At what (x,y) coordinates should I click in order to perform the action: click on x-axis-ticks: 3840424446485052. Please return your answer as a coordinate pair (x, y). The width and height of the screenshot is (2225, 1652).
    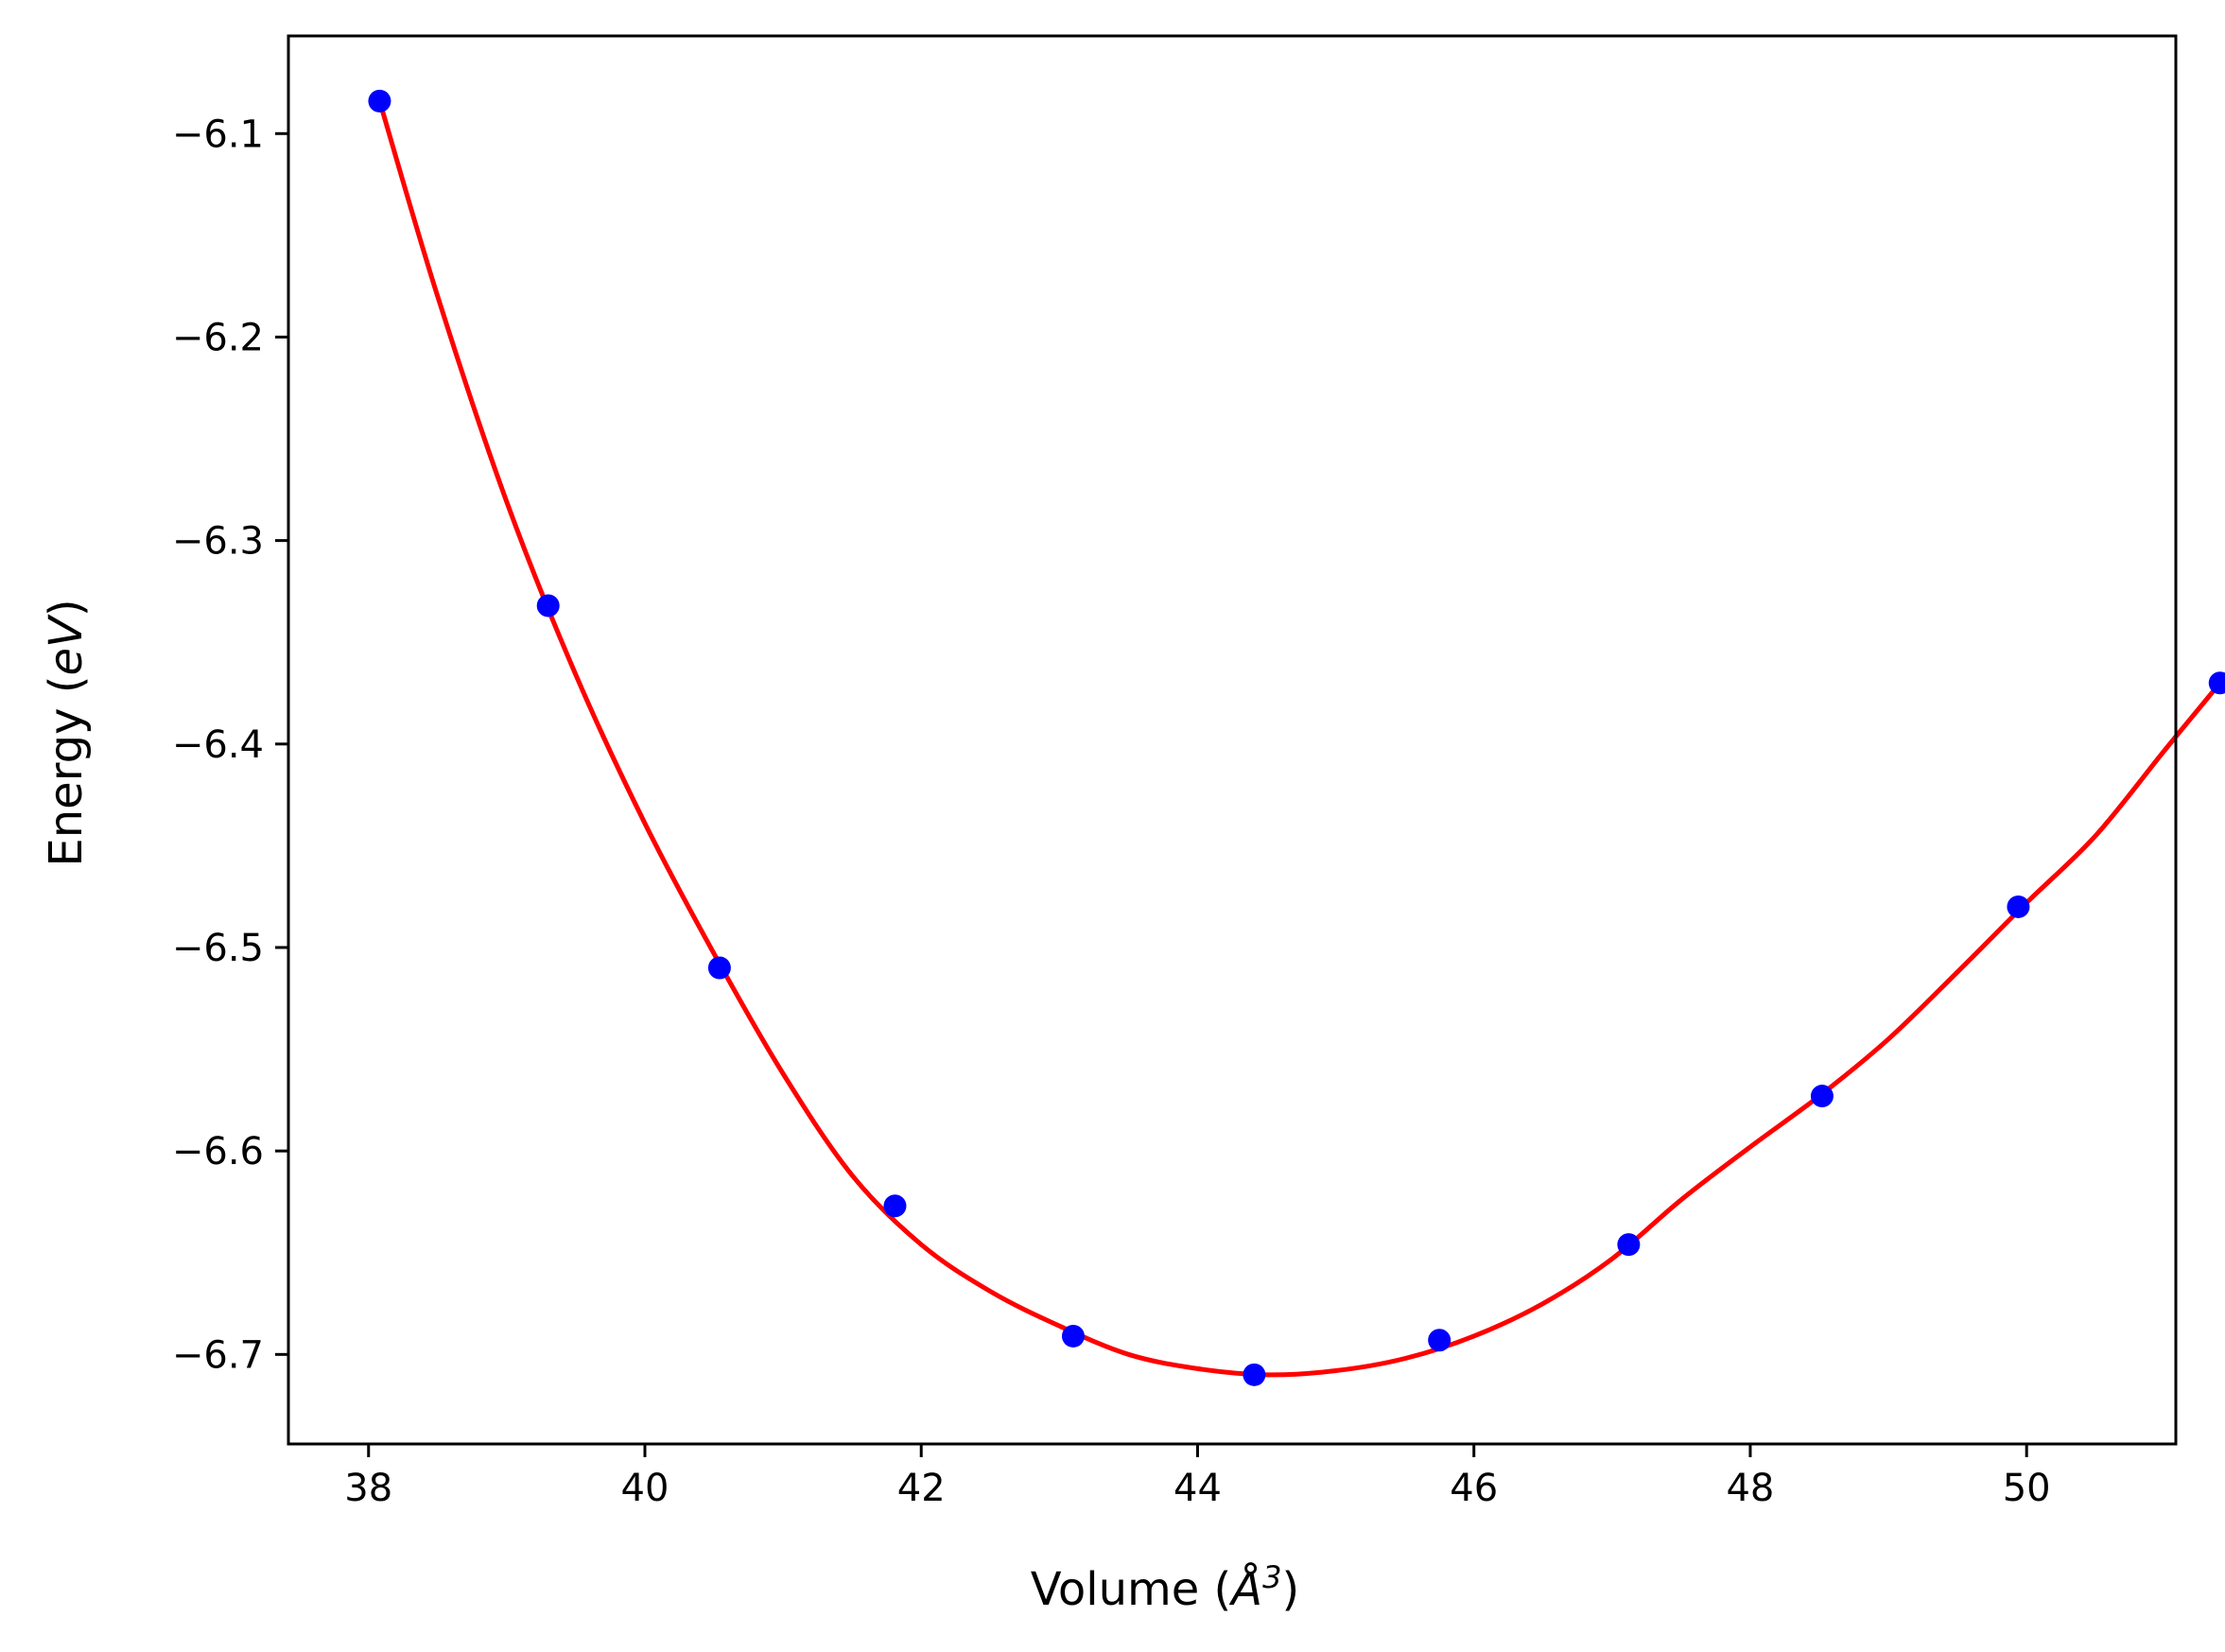
    Looking at the image, I should click on (1197, 1477).